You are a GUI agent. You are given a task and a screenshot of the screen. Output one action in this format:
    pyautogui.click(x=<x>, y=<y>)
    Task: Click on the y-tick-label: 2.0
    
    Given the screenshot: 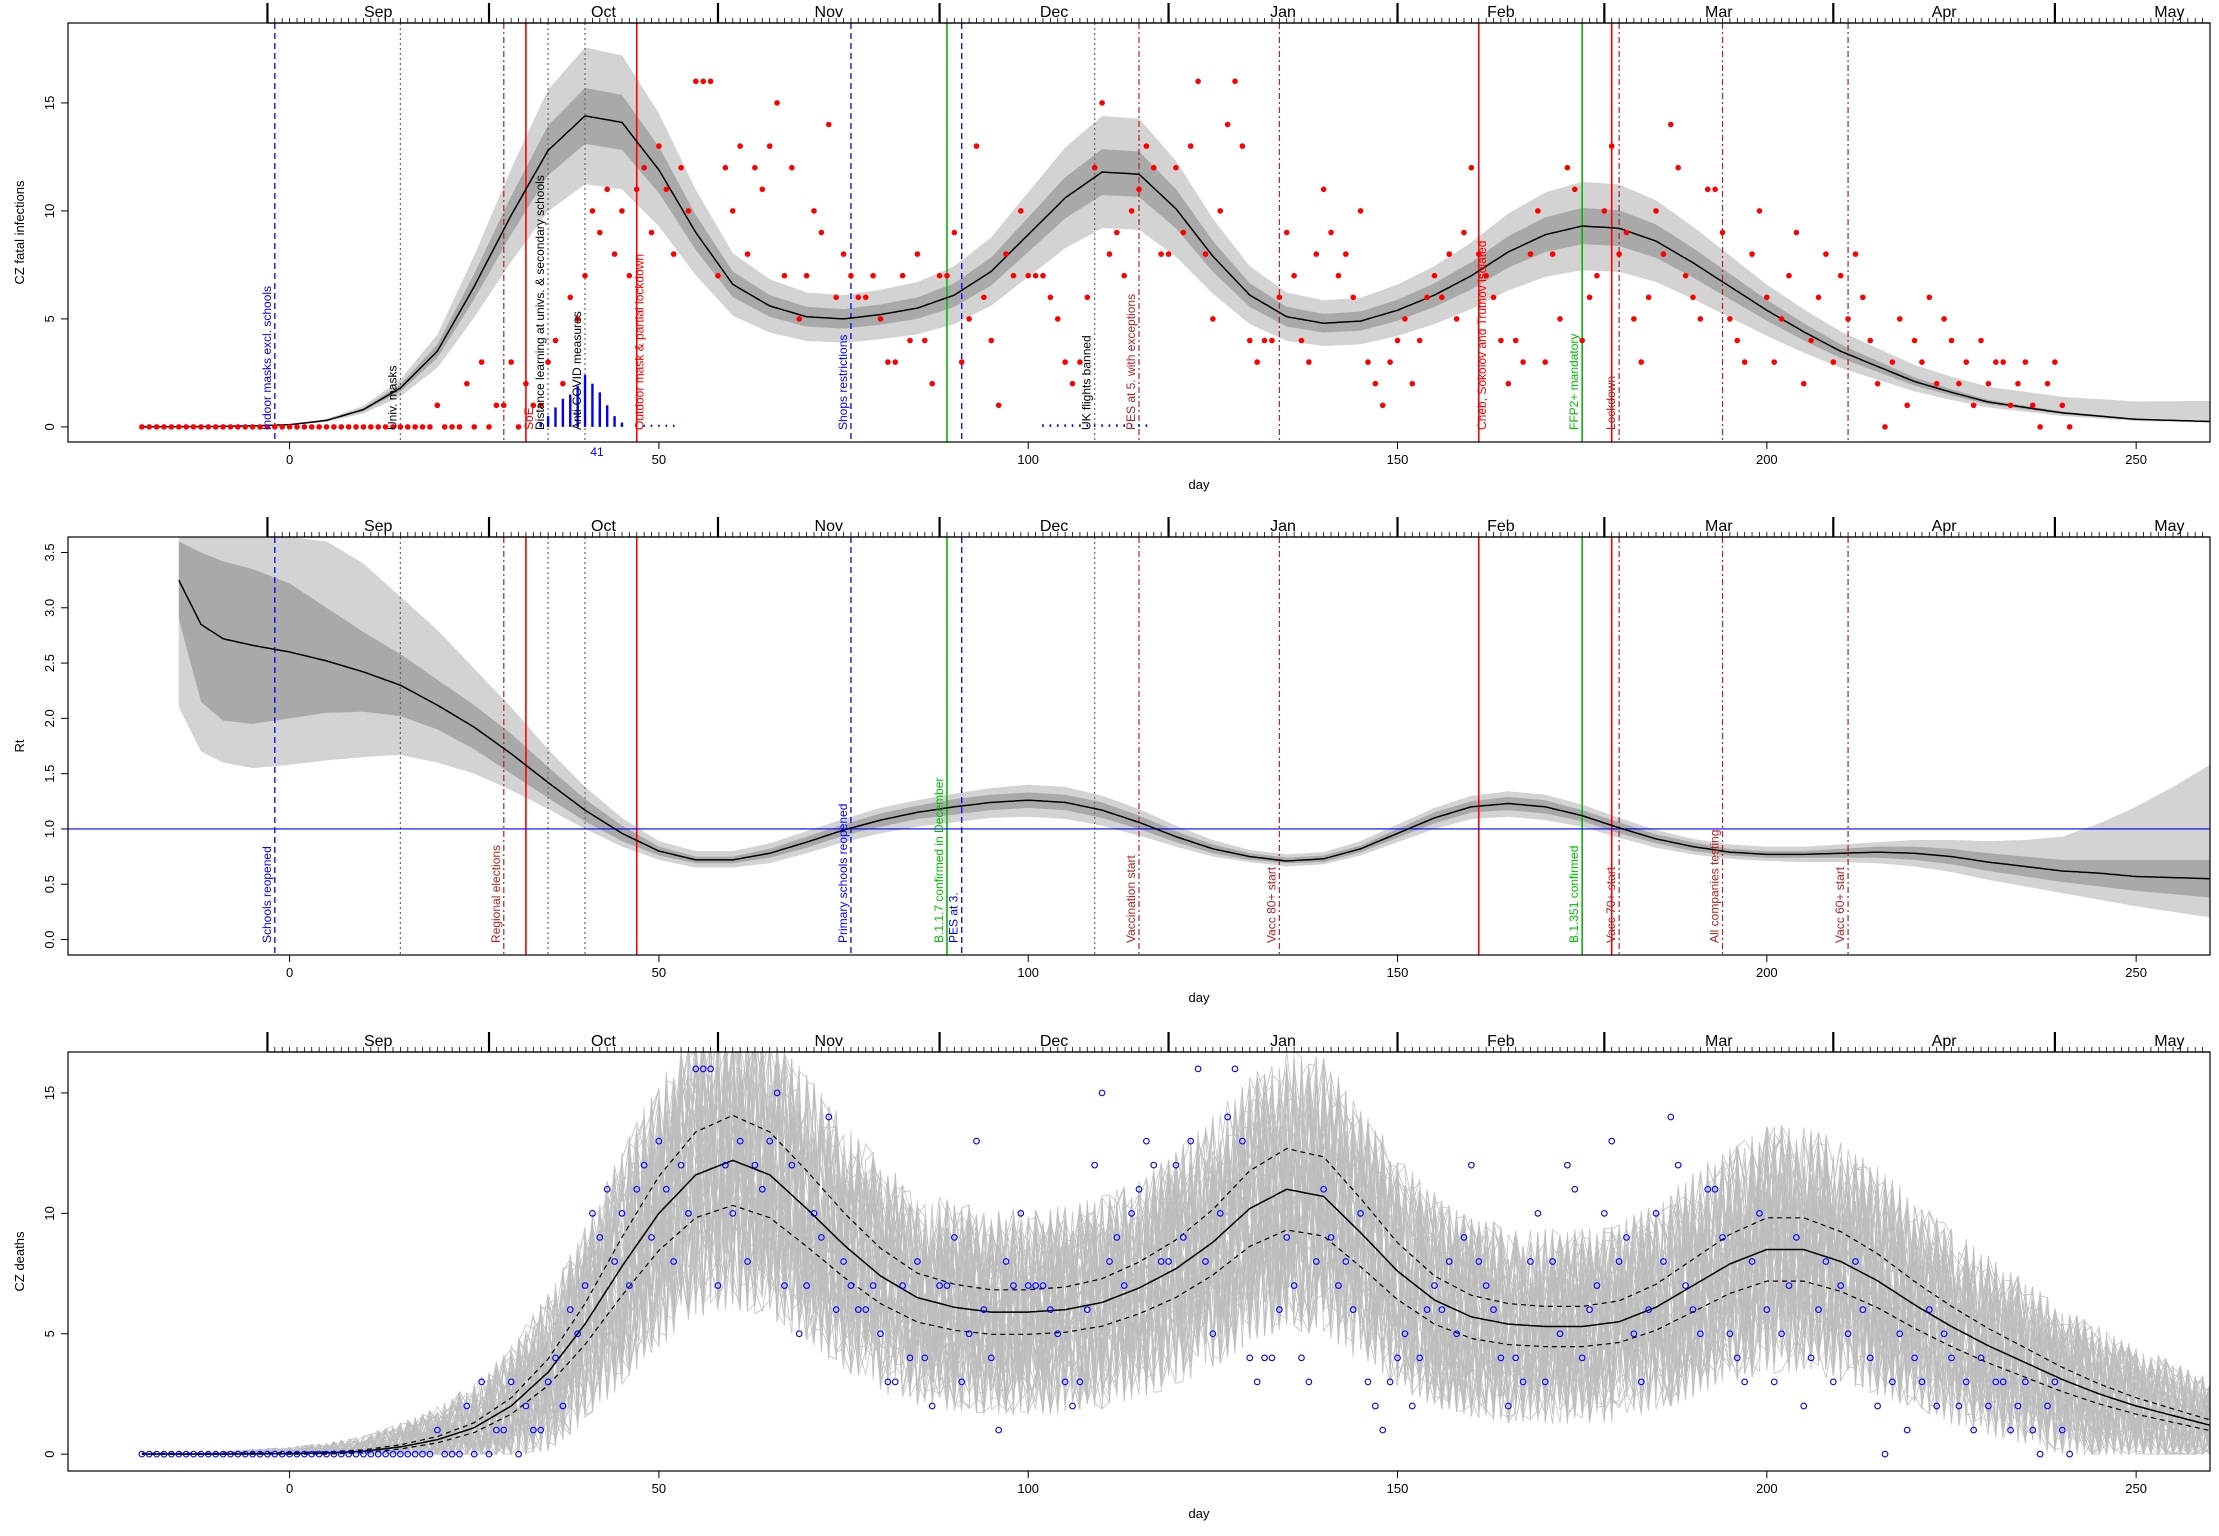 What is the action you would take?
    pyautogui.click(x=49, y=718)
    